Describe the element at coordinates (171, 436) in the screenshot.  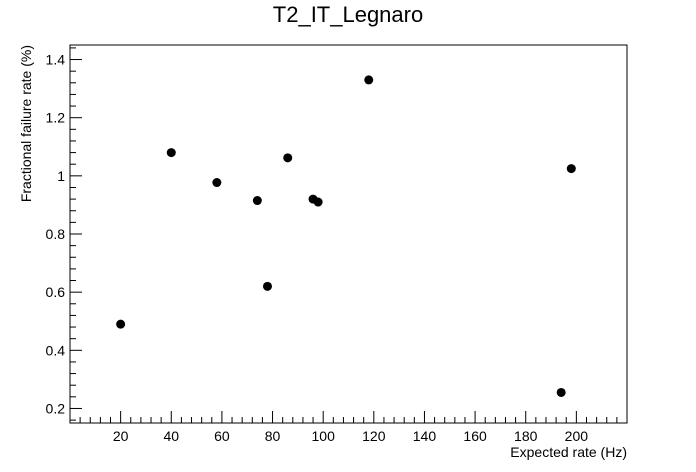
I see `x-tick-label: 40` at that location.